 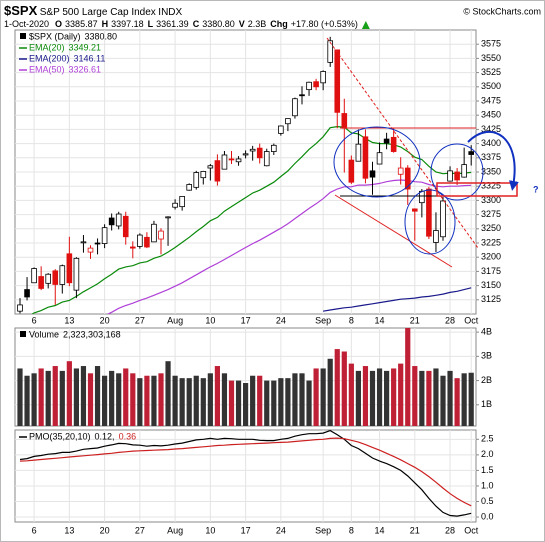 What do you see at coordinates (450, 530) in the screenshot?
I see `x-tick-label: 28` at bounding box center [450, 530].